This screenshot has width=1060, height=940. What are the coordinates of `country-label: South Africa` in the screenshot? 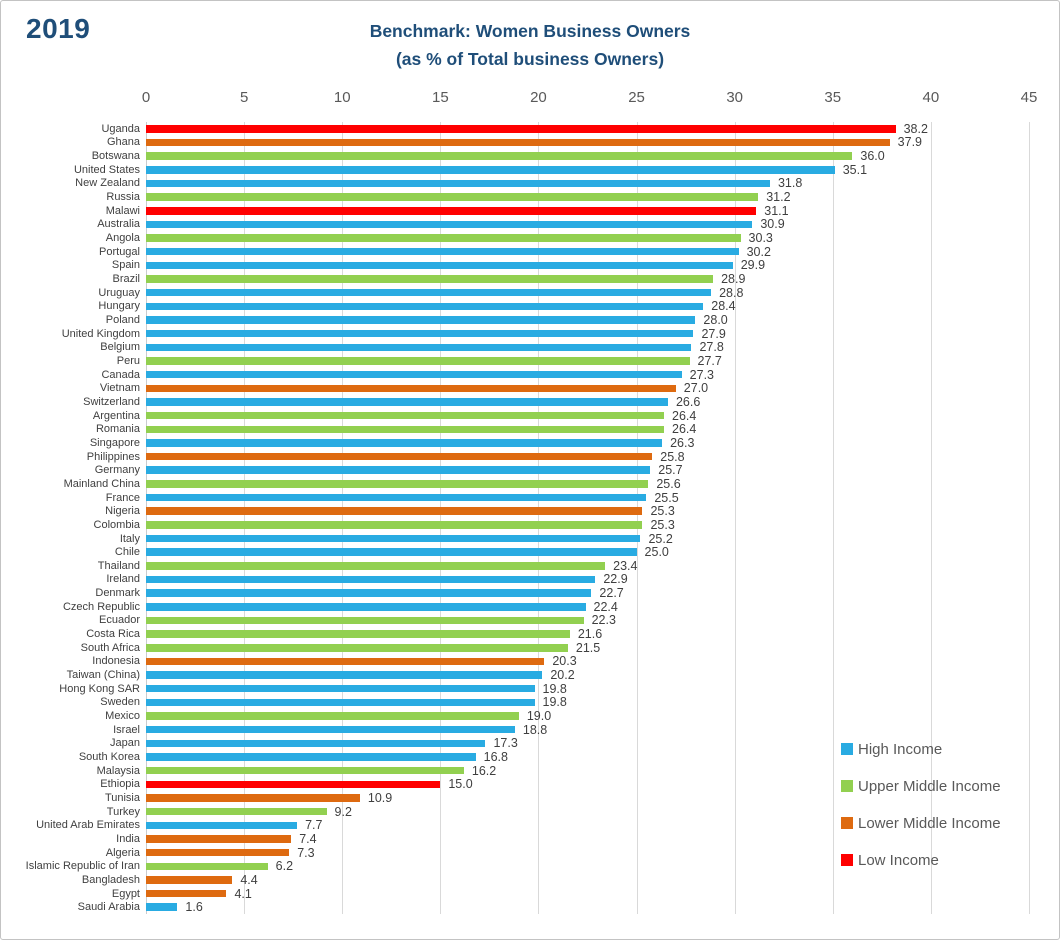 It's located at (110, 647).